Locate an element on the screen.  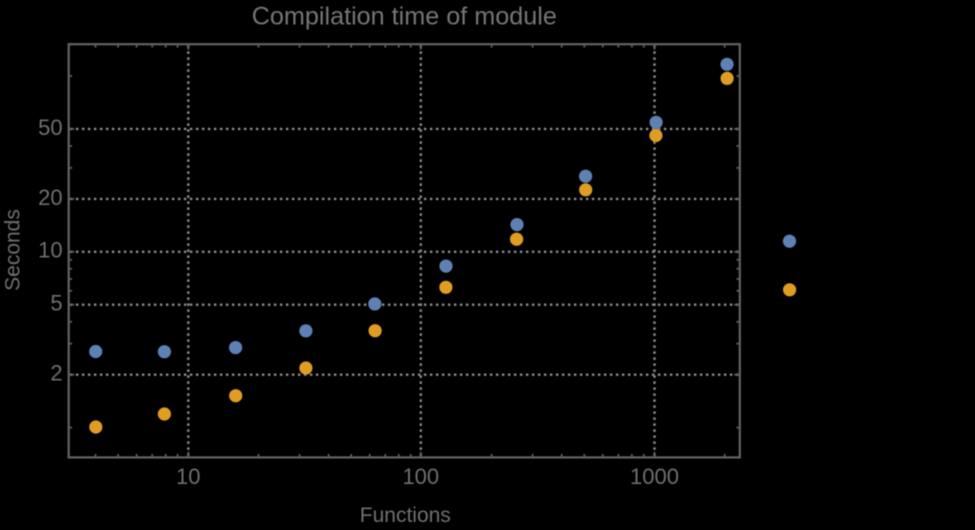
svg-text: Functions is located at coordinates (405, 514).